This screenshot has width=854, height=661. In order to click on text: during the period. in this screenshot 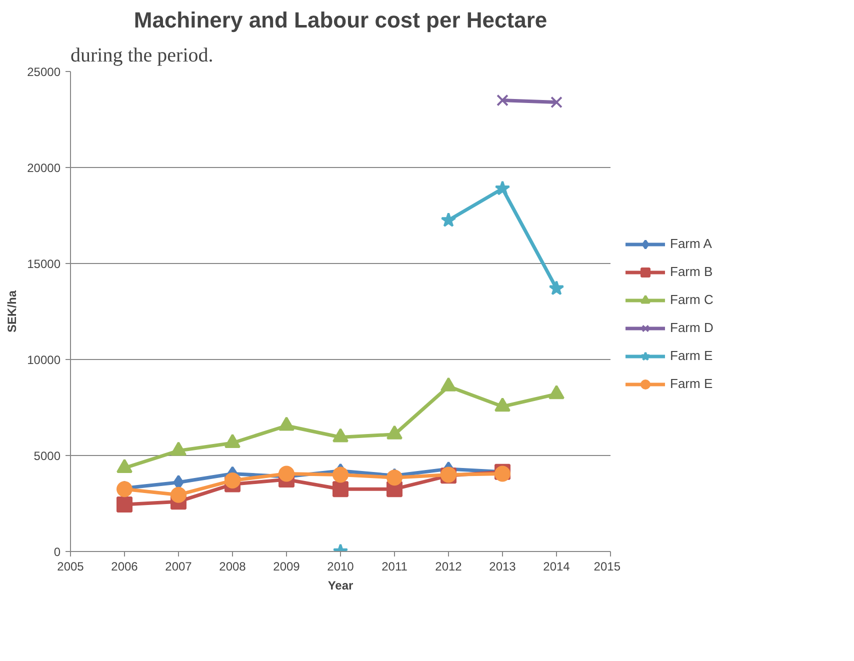, I will do `click(142, 55)`.